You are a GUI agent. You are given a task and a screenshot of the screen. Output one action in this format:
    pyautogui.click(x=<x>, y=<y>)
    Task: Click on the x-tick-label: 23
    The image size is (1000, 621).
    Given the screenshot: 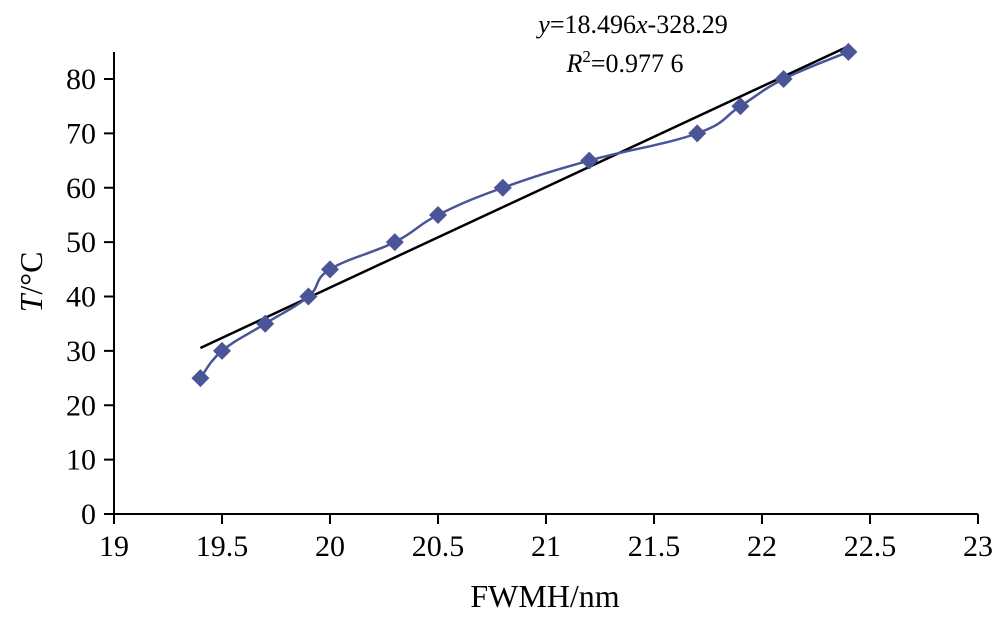 What is the action you would take?
    pyautogui.click(x=978, y=546)
    